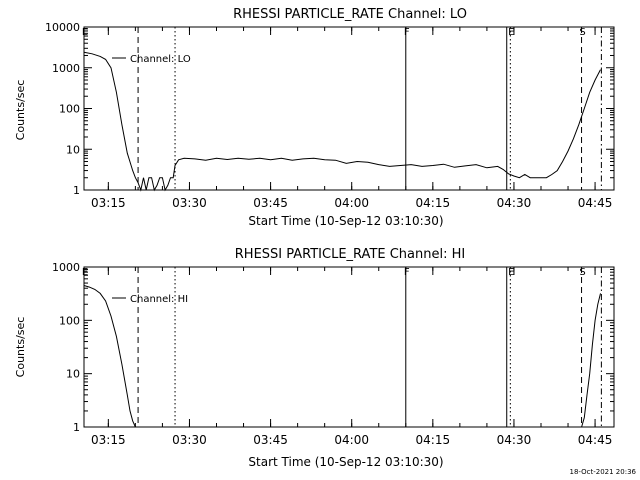 The width and height of the screenshot is (640, 480). What do you see at coordinates (350, 254) in the screenshot?
I see `title-hi: RHESSI PARTICLE_RATE Channel: HI` at bounding box center [350, 254].